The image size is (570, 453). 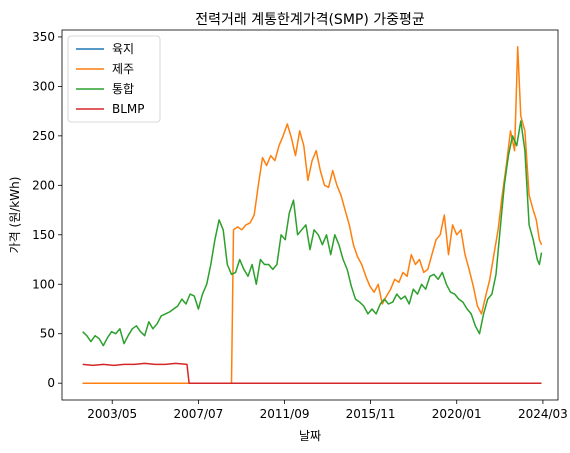 I want to click on x-tick-label: 2007/07, so click(x=198, y=414).